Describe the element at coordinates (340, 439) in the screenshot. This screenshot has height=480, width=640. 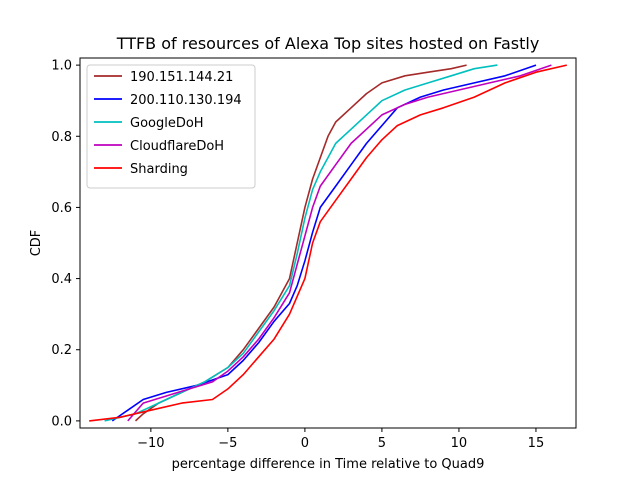
I see `x-axis: −10 −5 0 5 10 15` at that location.